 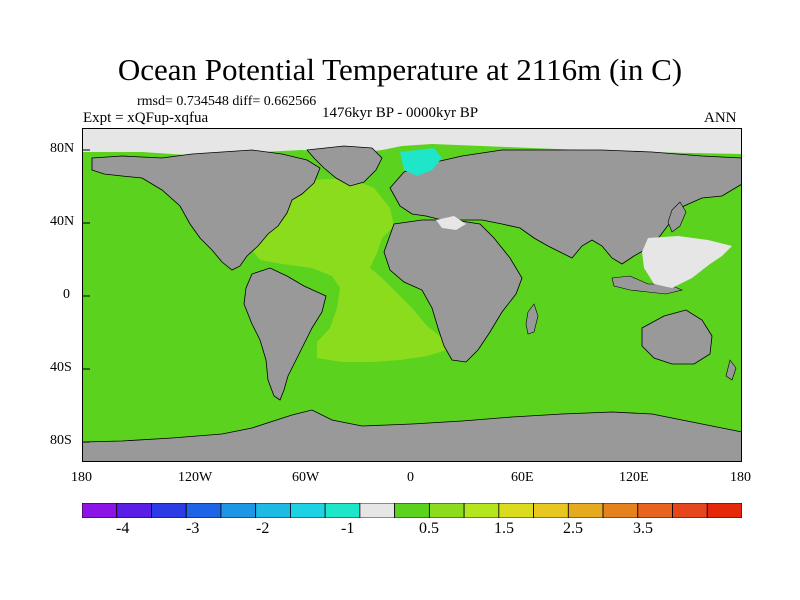 What do you see at coordinates (62, 148) in the screenshot?
I see `y-label-80n: 80N` at bounding box center [62, 148].